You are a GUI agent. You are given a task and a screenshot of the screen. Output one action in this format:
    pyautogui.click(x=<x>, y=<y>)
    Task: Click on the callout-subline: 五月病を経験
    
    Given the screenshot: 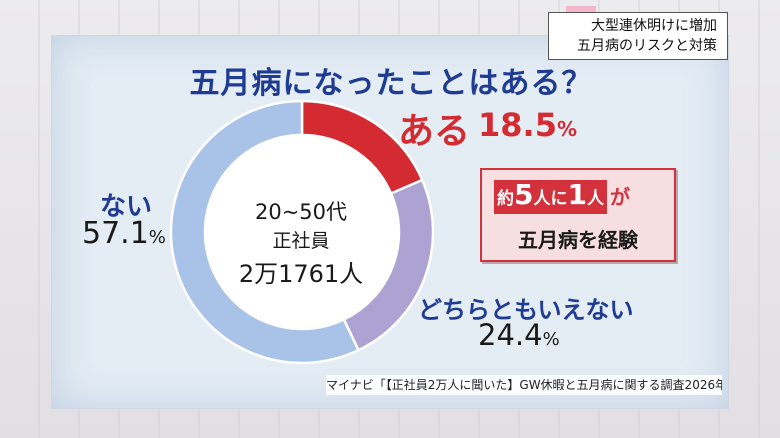 What is the action you would take?
    pyautogui.click(x=578, y=240)
    